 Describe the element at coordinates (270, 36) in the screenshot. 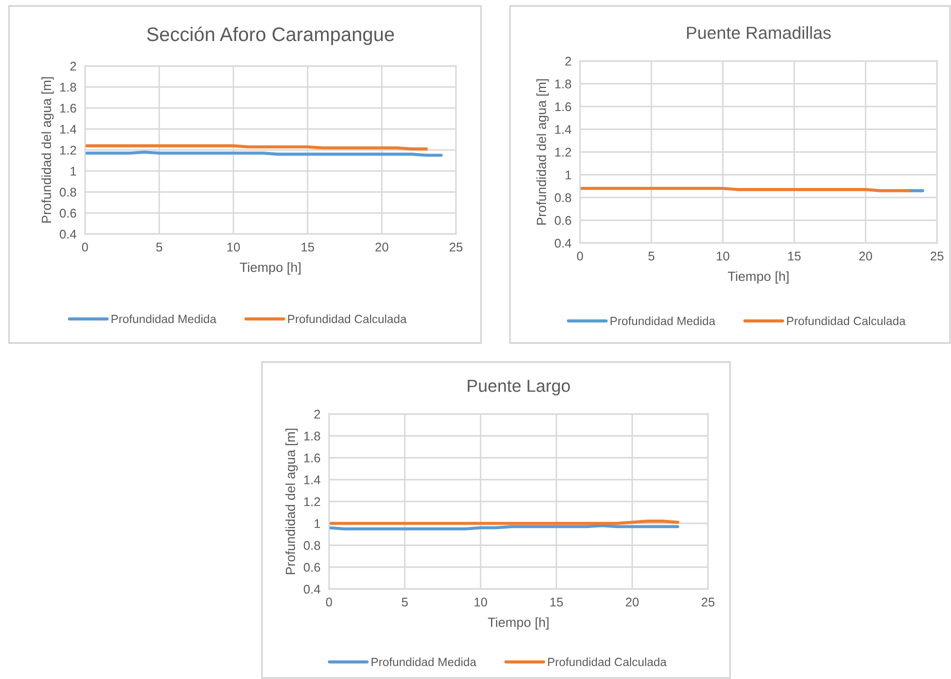

I see `chart-title: Sección Aforo Carampangue` at that location.